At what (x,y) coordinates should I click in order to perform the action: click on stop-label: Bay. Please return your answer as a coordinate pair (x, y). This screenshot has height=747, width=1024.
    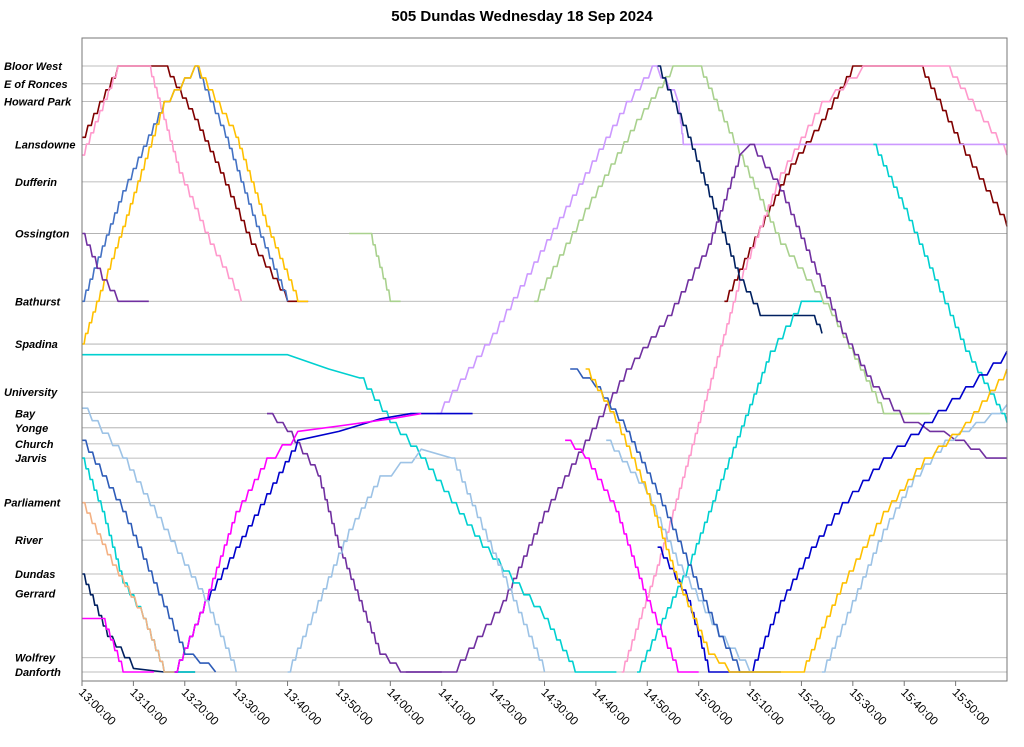
    Looking at the image, I should click on (25, 415).